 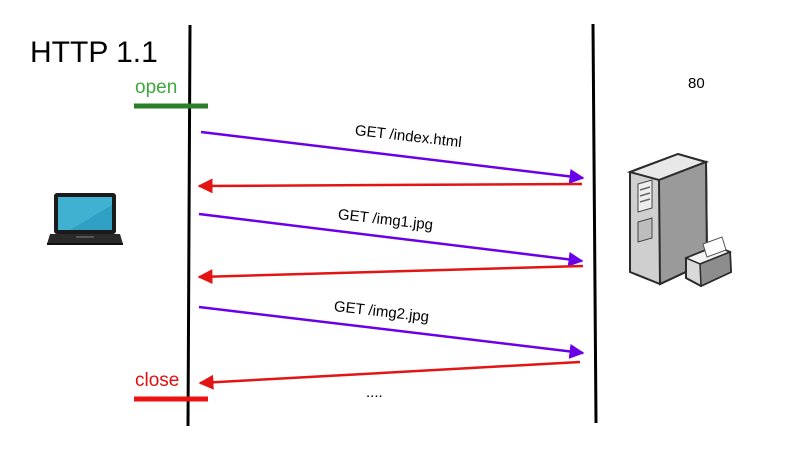 I want to click on server-tower-icon, so click(x=679, y=220).